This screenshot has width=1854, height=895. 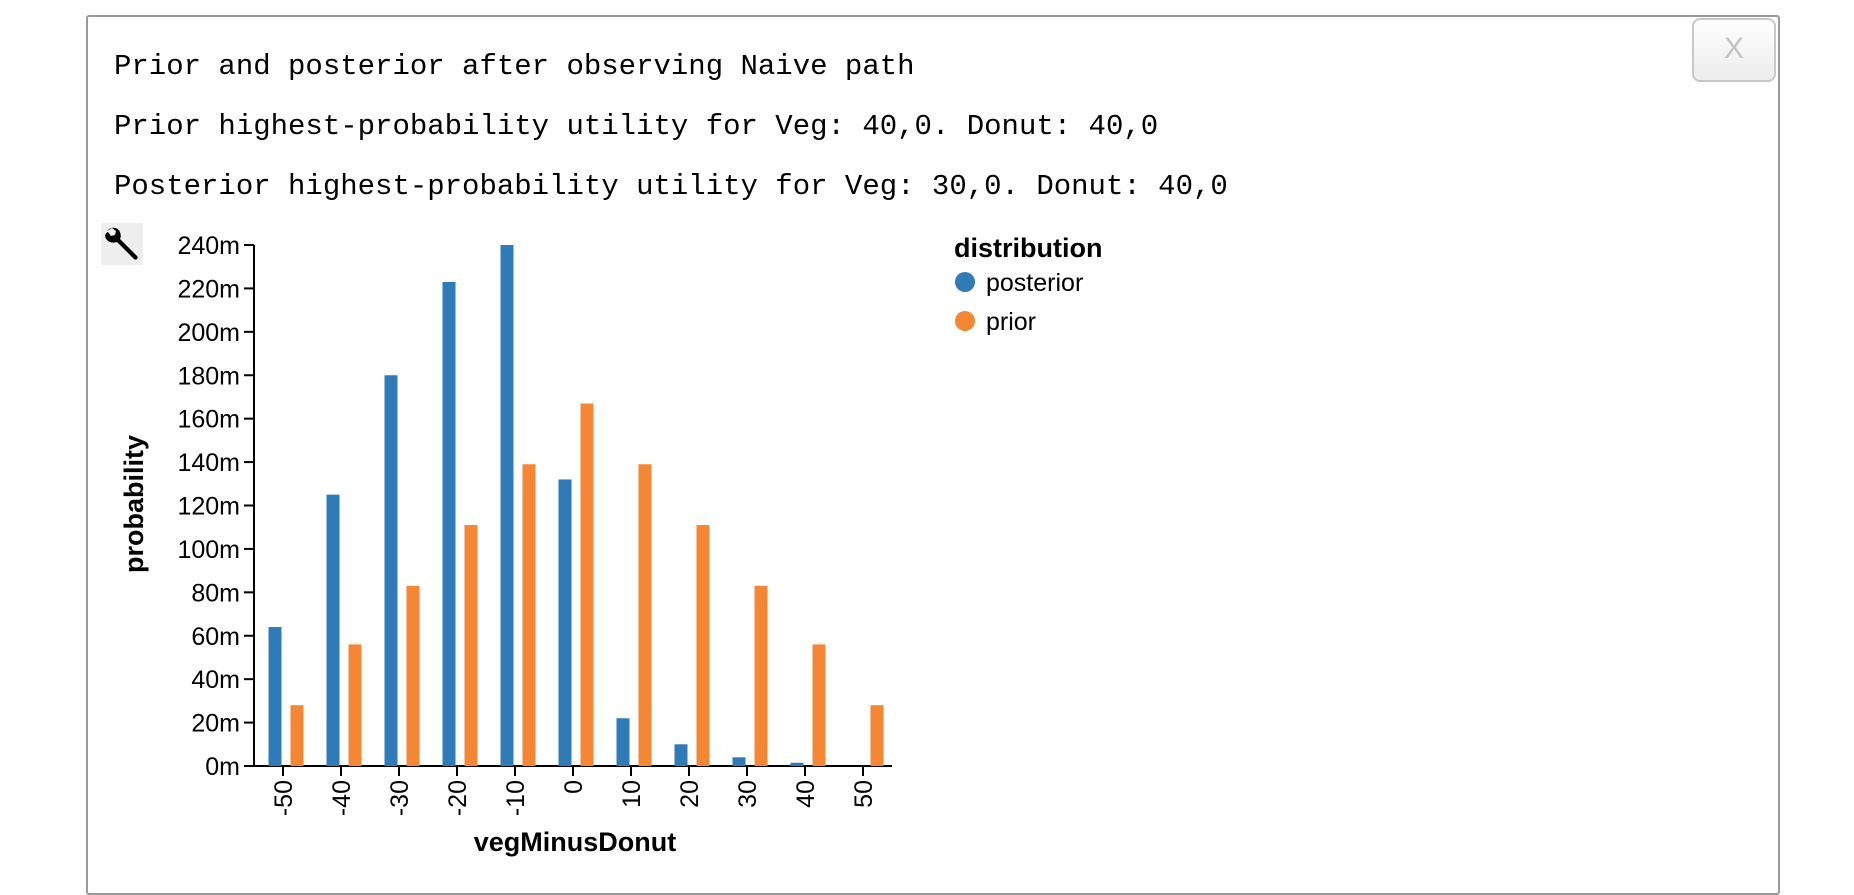 What do you see at coordinates (208, 376) in the screenshot?
I see `y-tick-label: 180m` at bounding box center [208, 376].